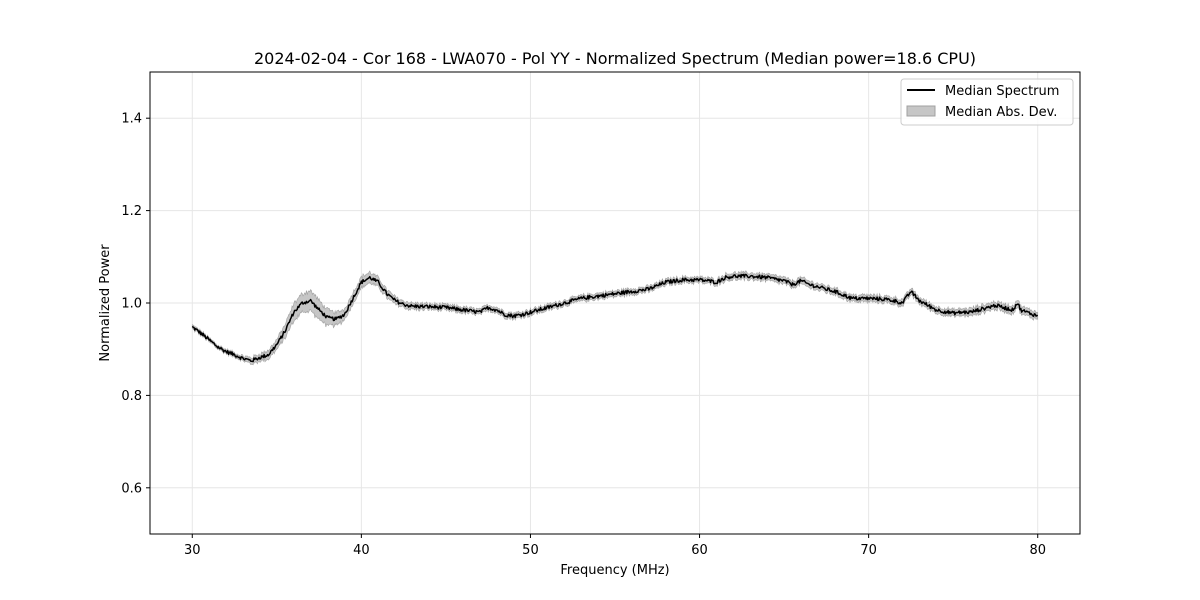 Image resolution: width=1200 pixels, height=600 pixels. What do you see at coordinates (921, 111) in the screenshot?
I see `legend-band-swatch` at bounding box center [921, 111].